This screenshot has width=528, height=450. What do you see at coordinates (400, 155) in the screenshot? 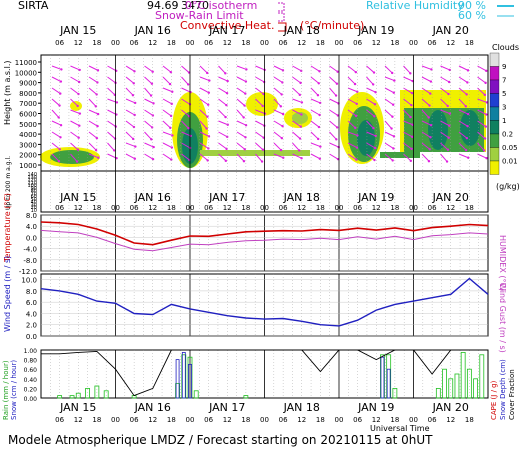
I see `cloud-blob` at bounding box center [400, 155].